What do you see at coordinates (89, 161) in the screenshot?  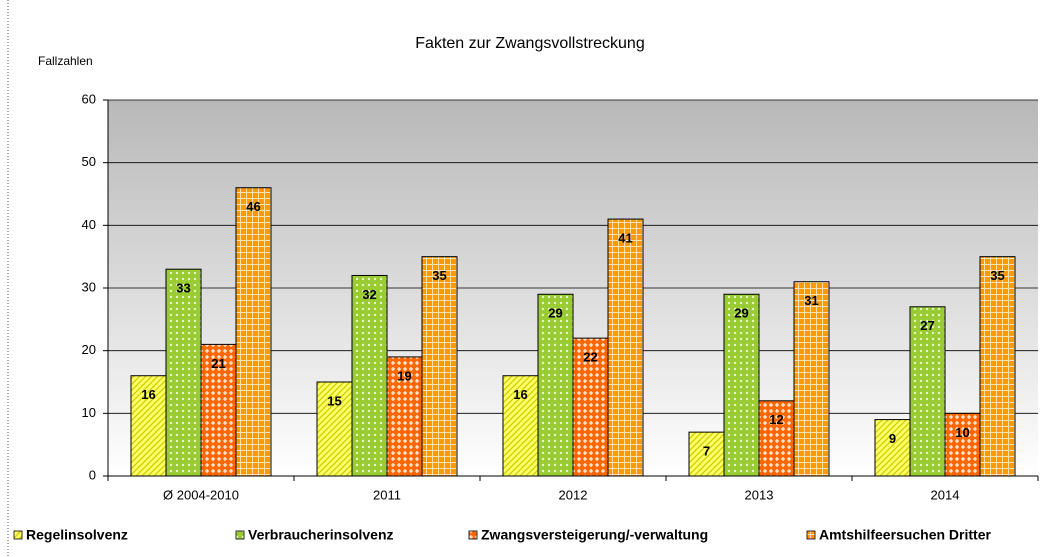 I see `y-tick-label: 50` at bounding box center [89, 161].